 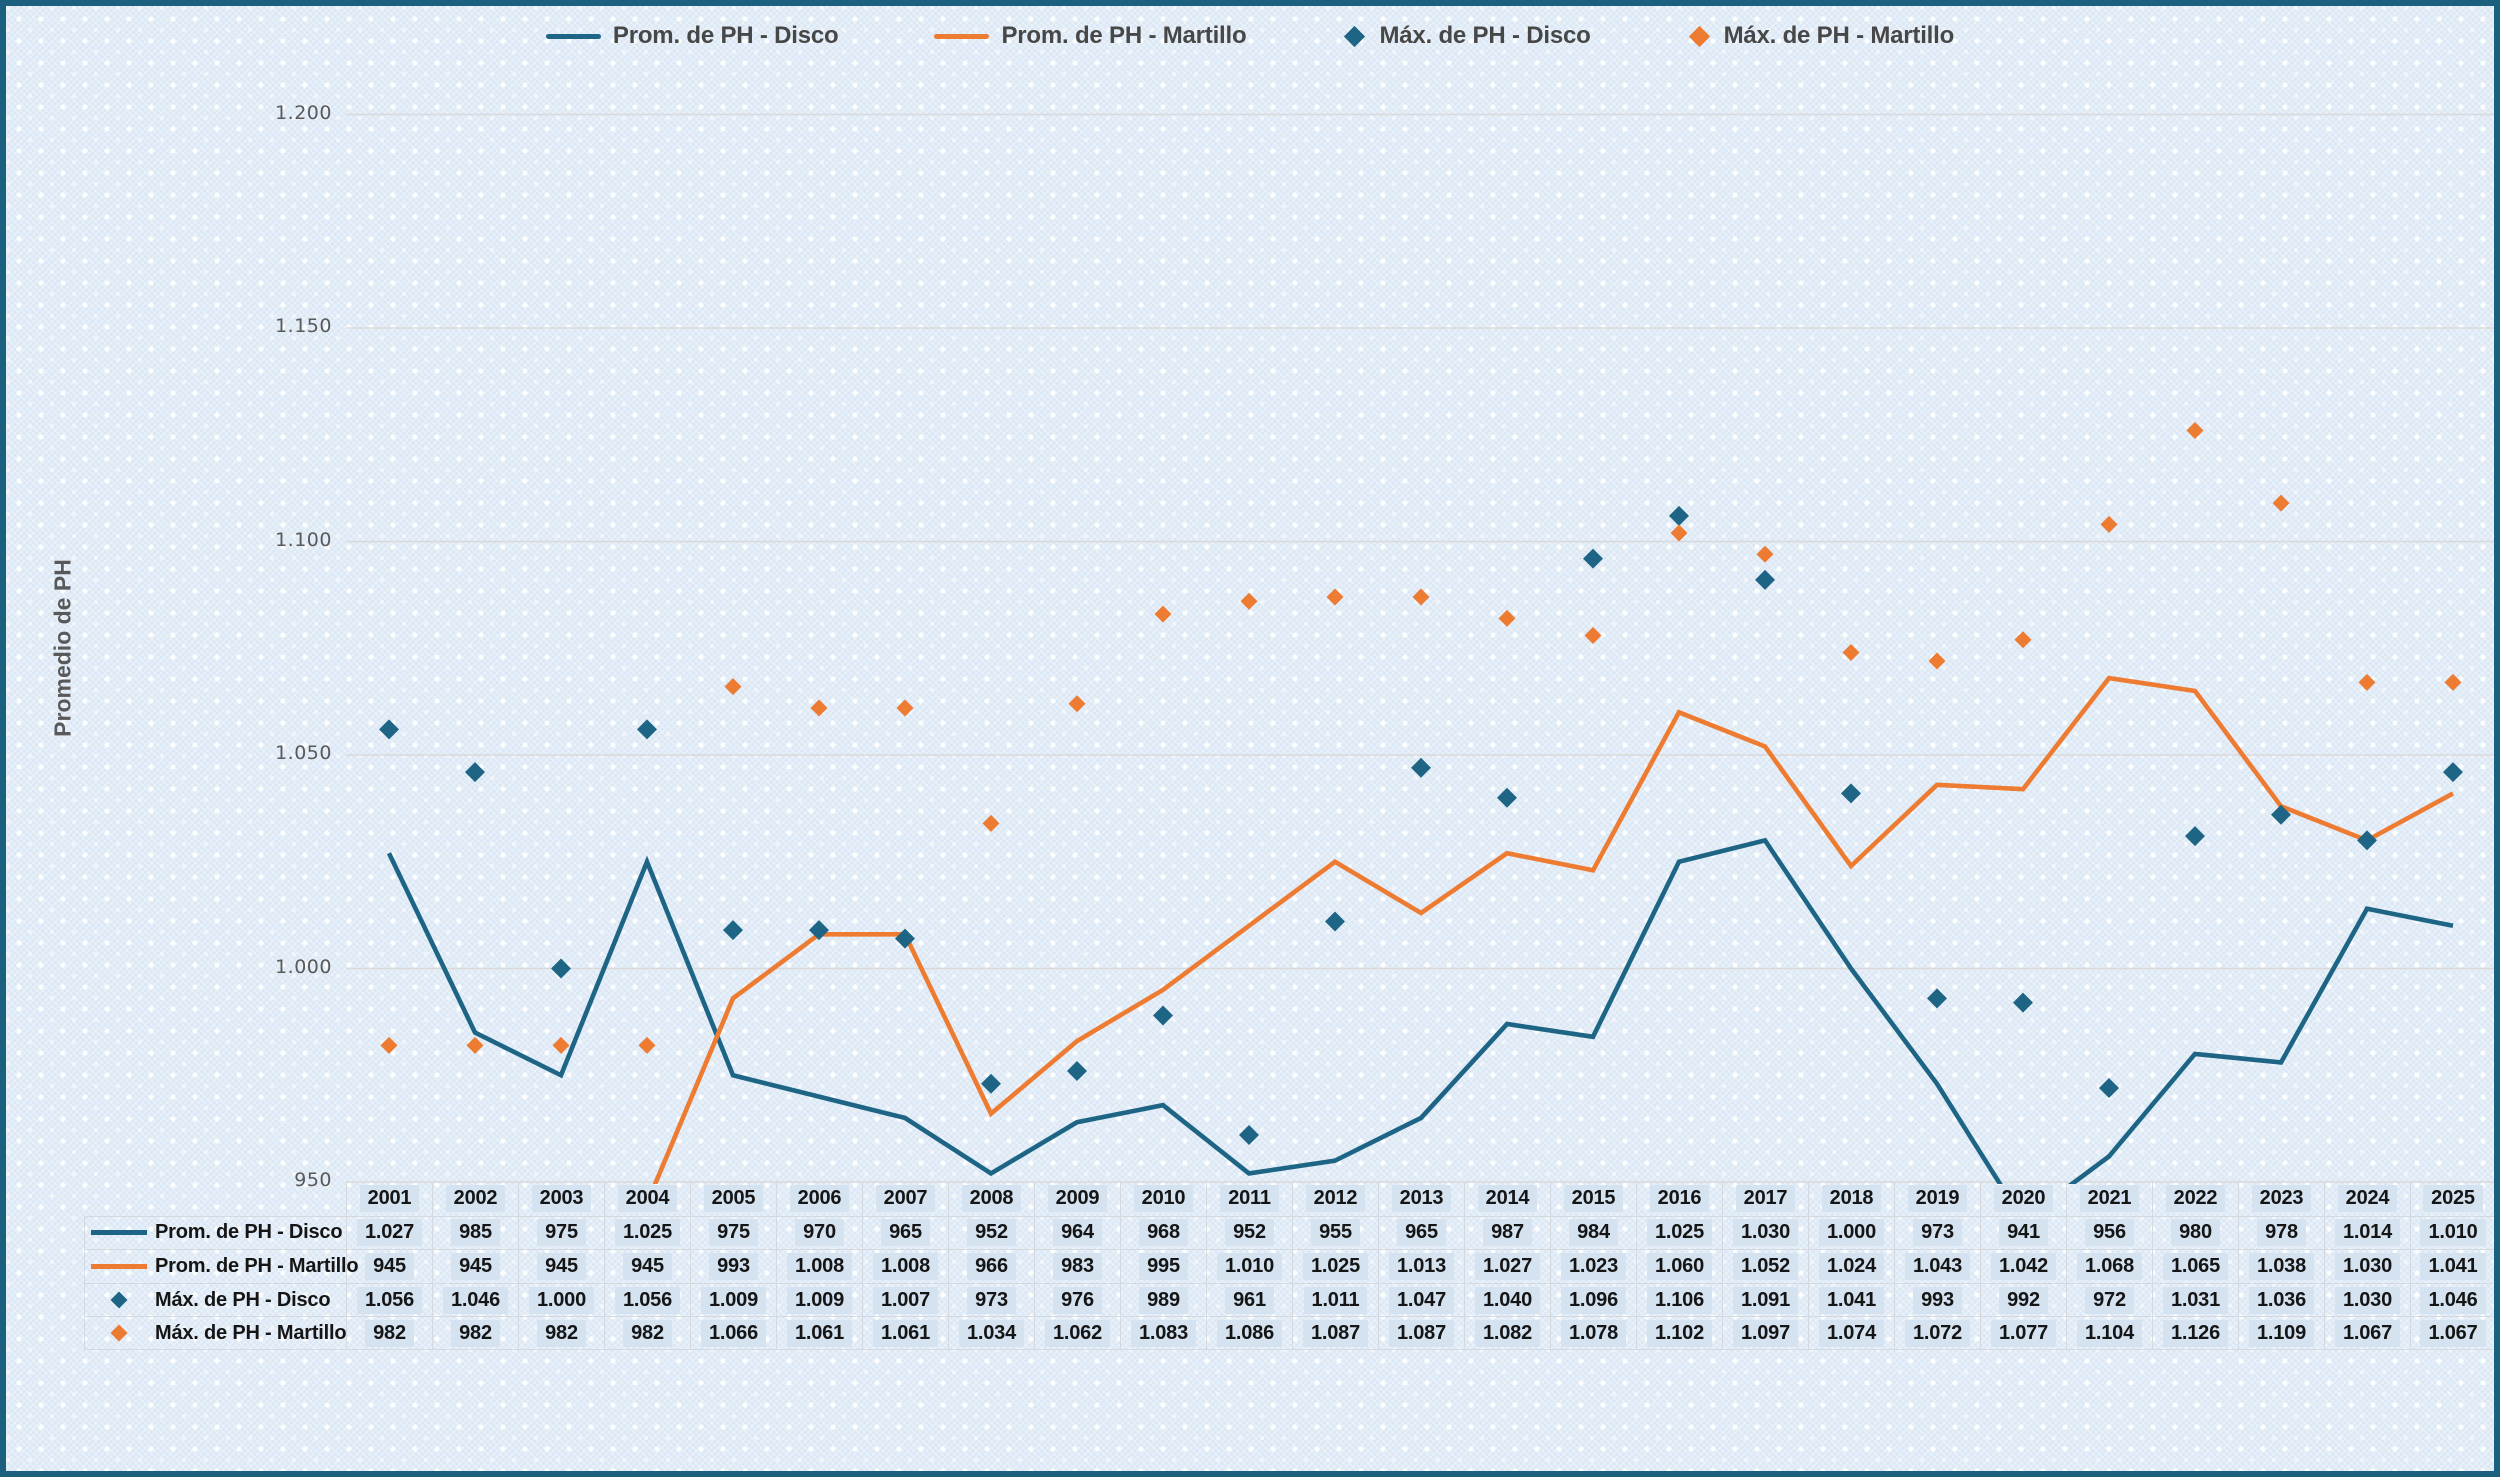 What do you see at coordinates (1765, 1199) in the screenshot?
I see `year-header-cell: 2017` at bounding box center [1765, 1199].